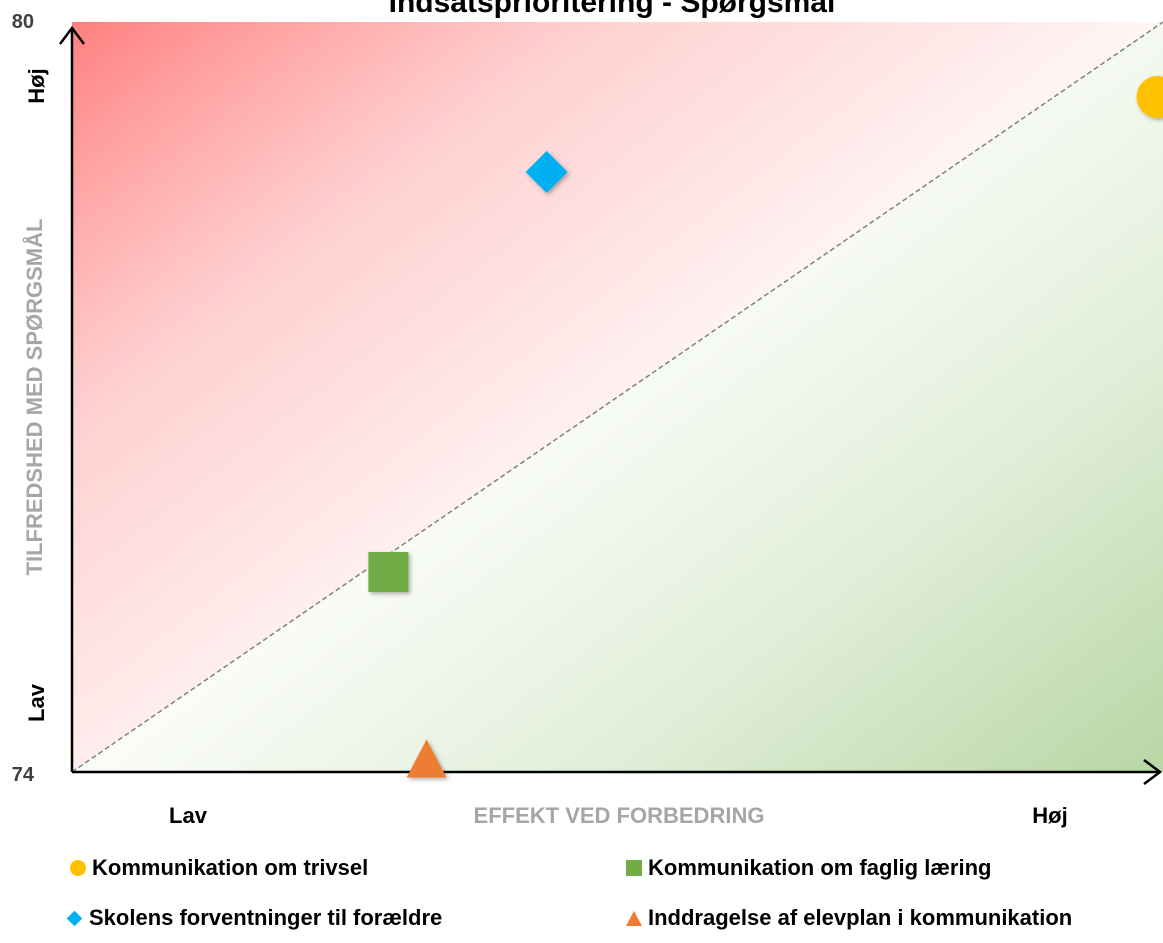 Image resolution: width=1163 pixels, height=943 pixels. Describe the element at coordinates (266, 917) in the screenshot. I see `legend-label: Skolens forventninger til forældre` at that location.